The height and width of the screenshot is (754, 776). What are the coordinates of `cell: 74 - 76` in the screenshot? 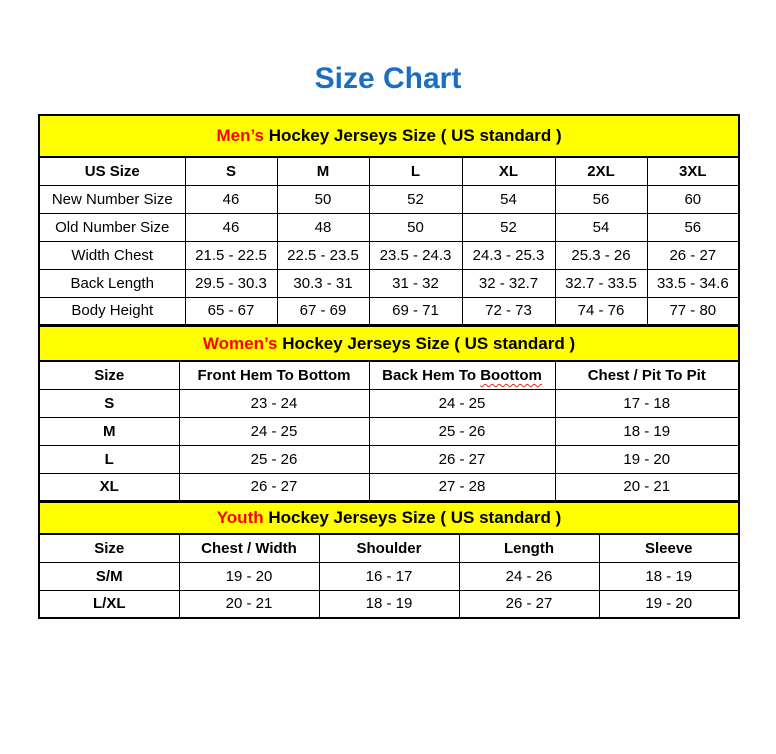 It's located at (601, 311).